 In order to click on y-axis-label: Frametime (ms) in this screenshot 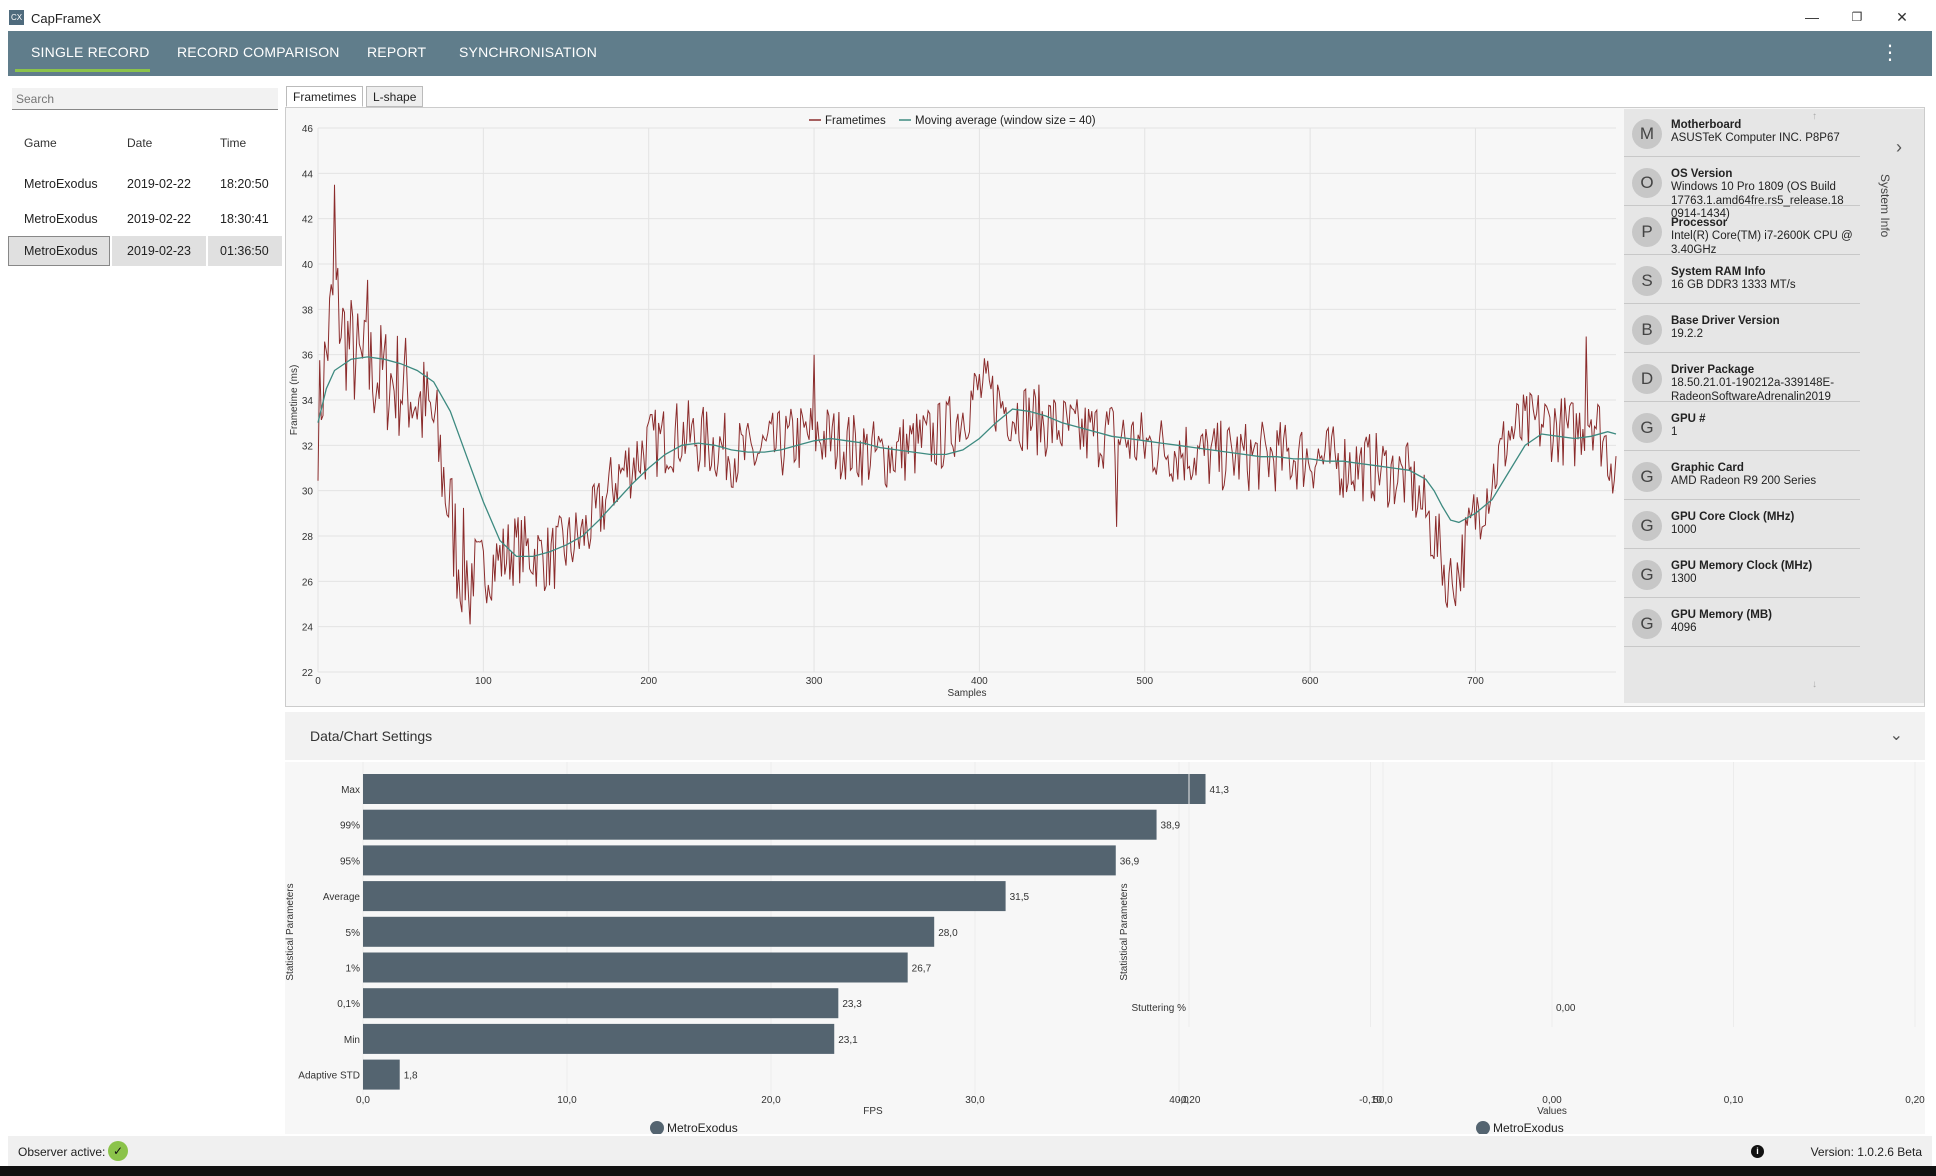, I will do `click(294, 400)`.